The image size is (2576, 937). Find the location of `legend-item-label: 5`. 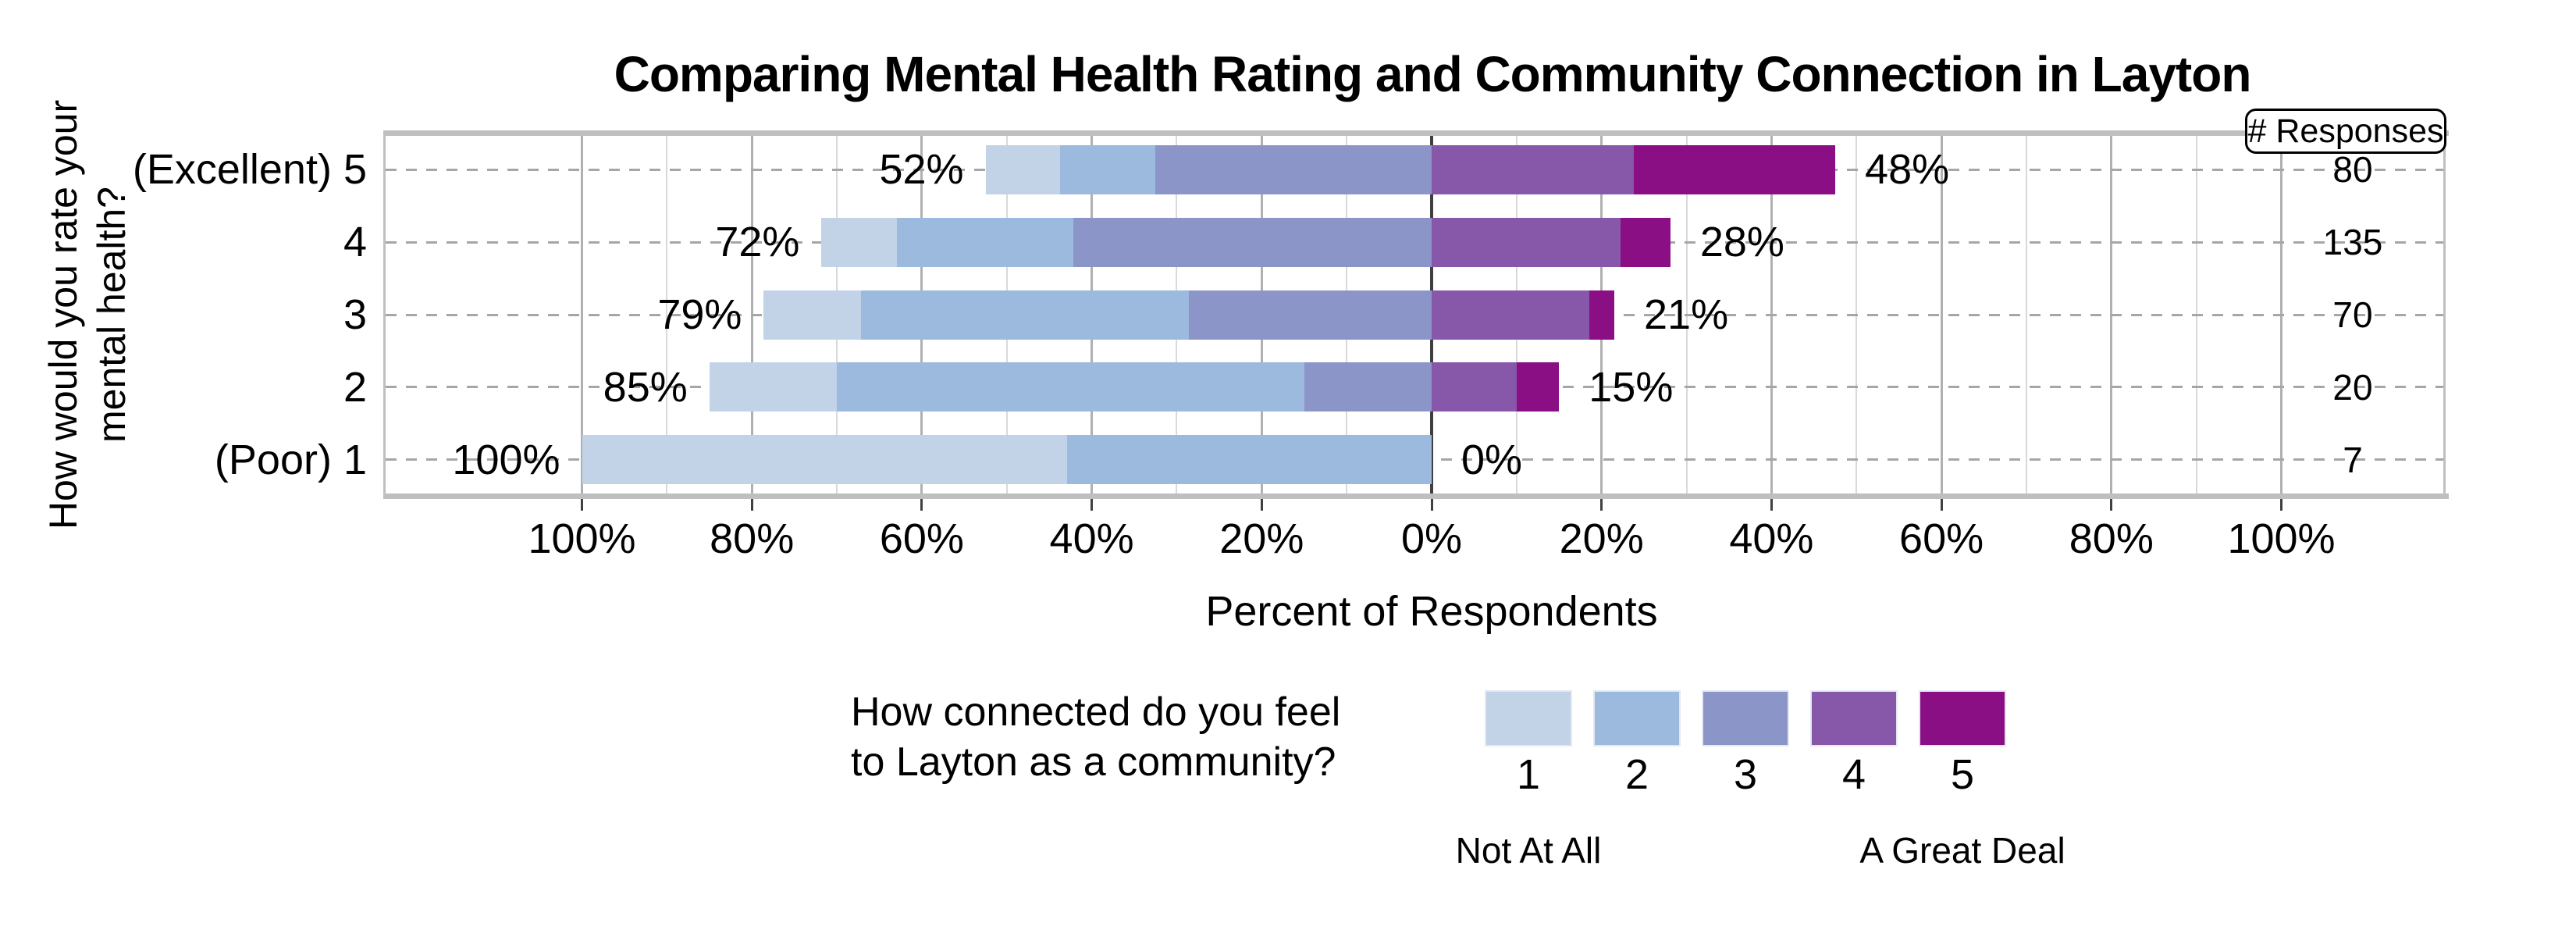

legend-item-label: 5 is located at coordinates (1962, 774).